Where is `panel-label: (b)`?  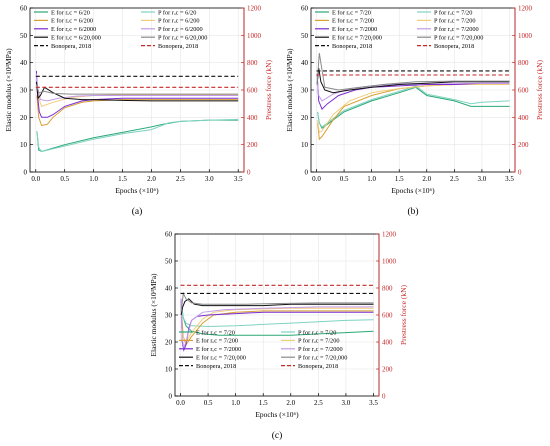 panel-label: (b) is located at coordinates (412, 211).